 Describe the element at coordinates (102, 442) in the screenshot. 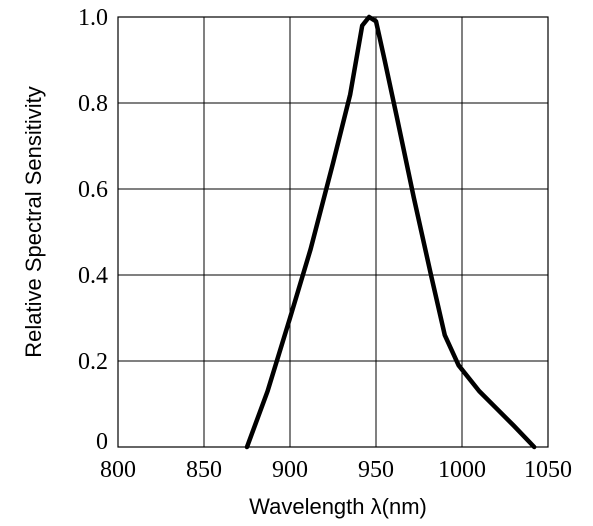

I see `y-tick-label: 0` at that location.